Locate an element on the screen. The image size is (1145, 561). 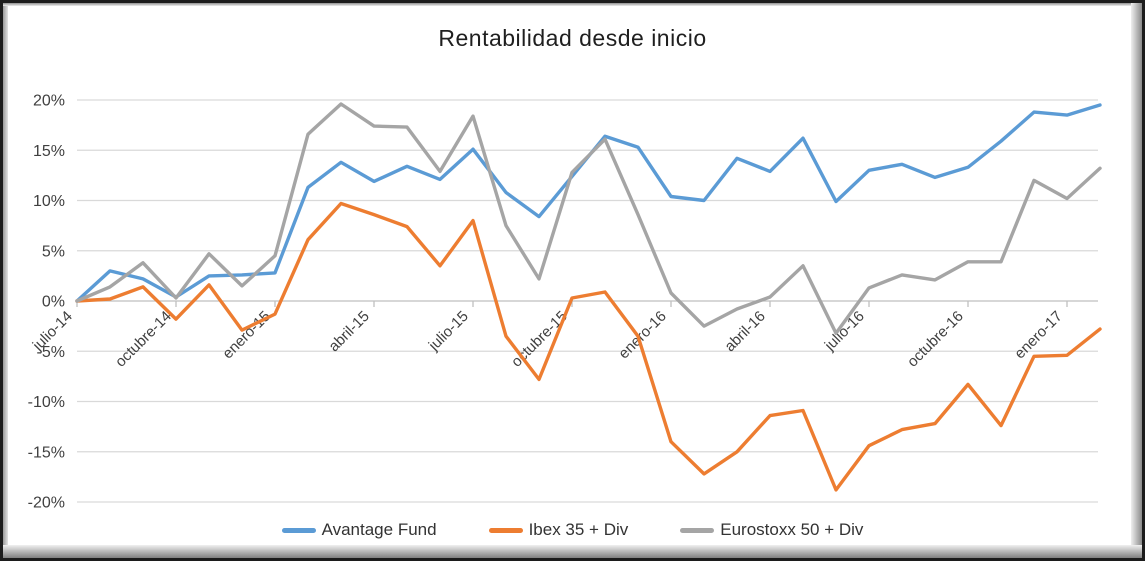
legend-item-ibex-35-div: Ibex 35 + Div is located at coordinates (558, 530).